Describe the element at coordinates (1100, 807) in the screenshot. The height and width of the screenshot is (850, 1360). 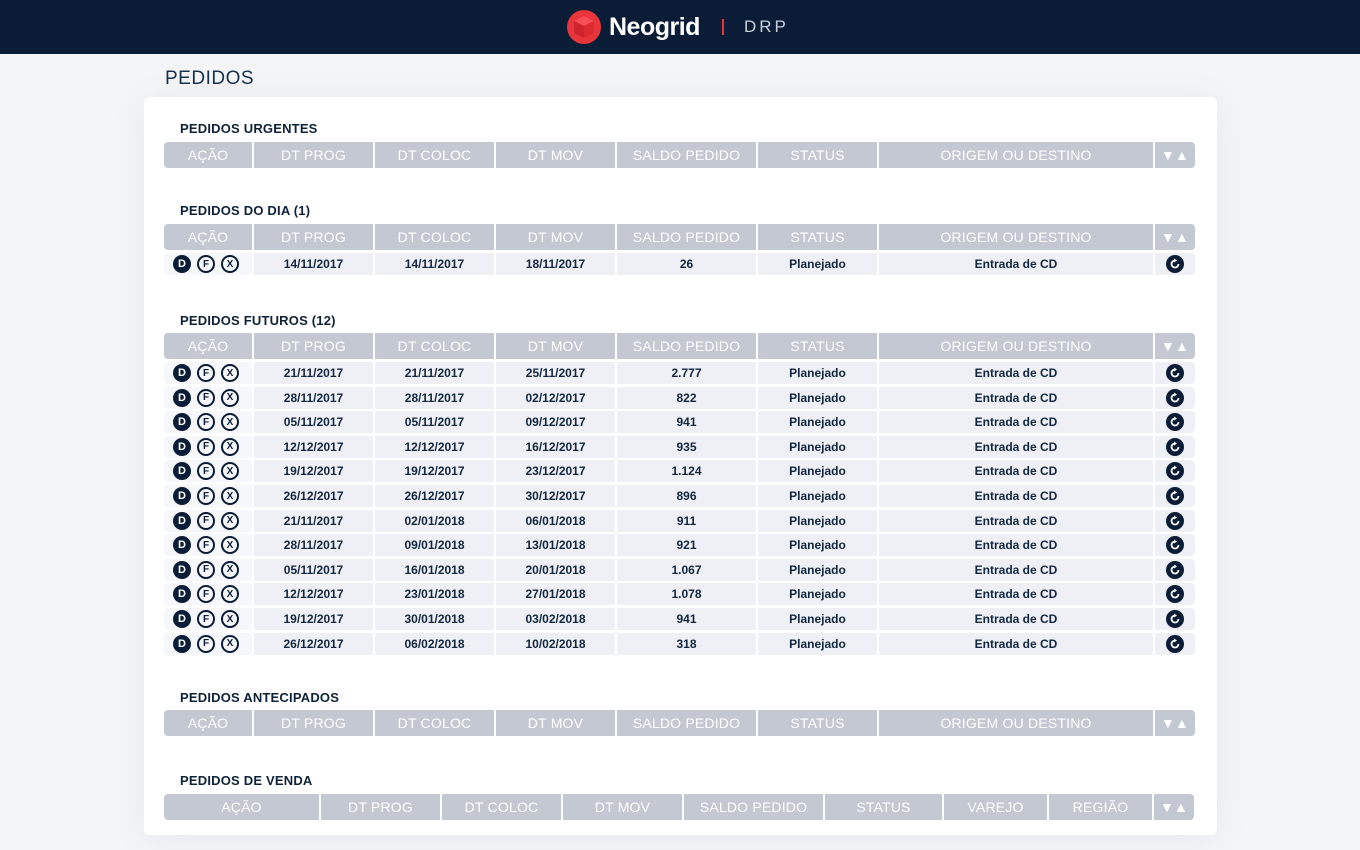
I see `column-header-regiao: REGIÃO` at that location.